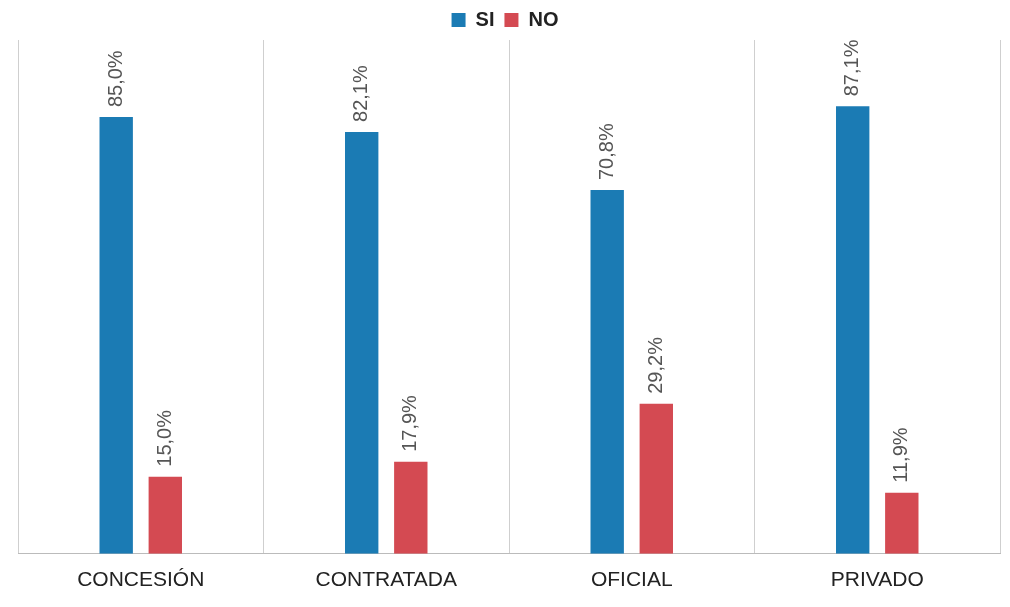  What do you see at coordinates (114, 79) in the screenshot?
I see `data-label: 85,0%` at bounding box center [114, 79].